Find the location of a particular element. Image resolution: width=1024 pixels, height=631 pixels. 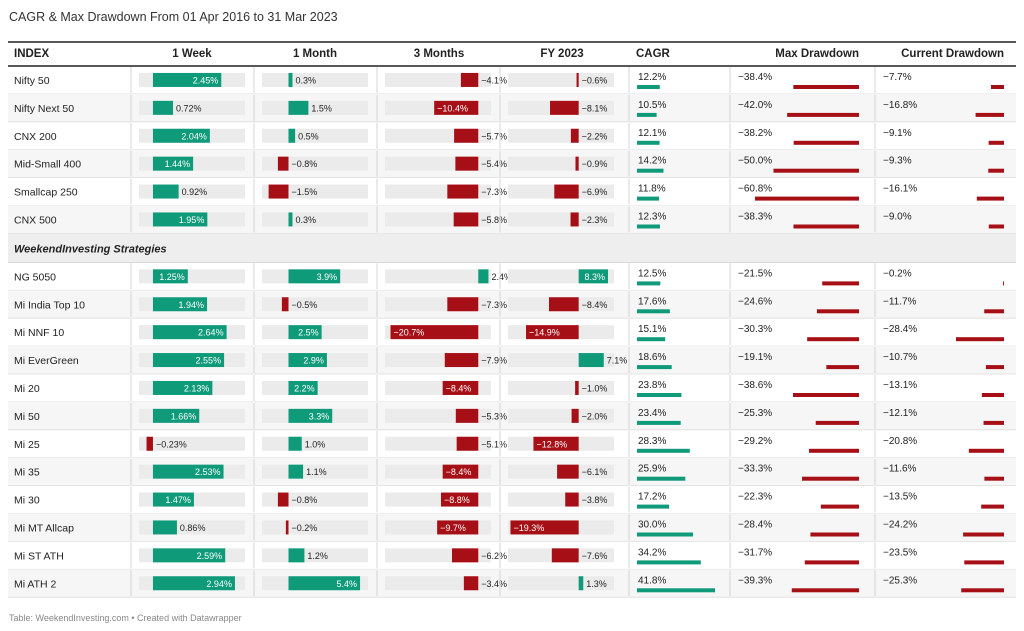

cagr-value: 25.9% is located at coordinates (652, 469).